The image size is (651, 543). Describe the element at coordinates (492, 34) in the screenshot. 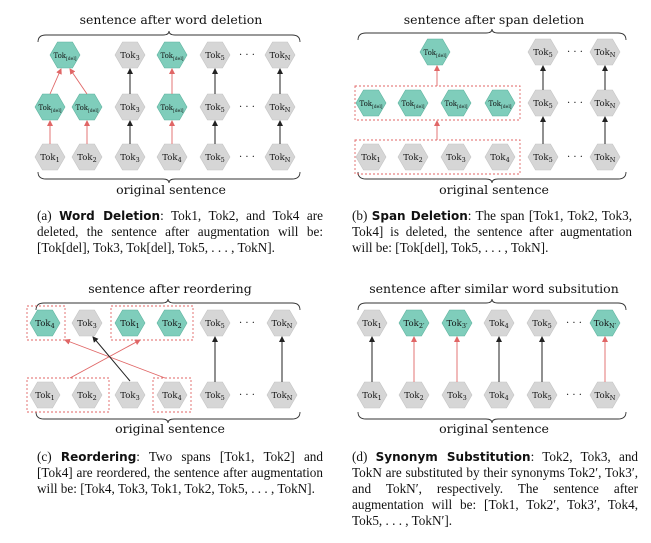

I see `panel-b-top-brace` at that location.